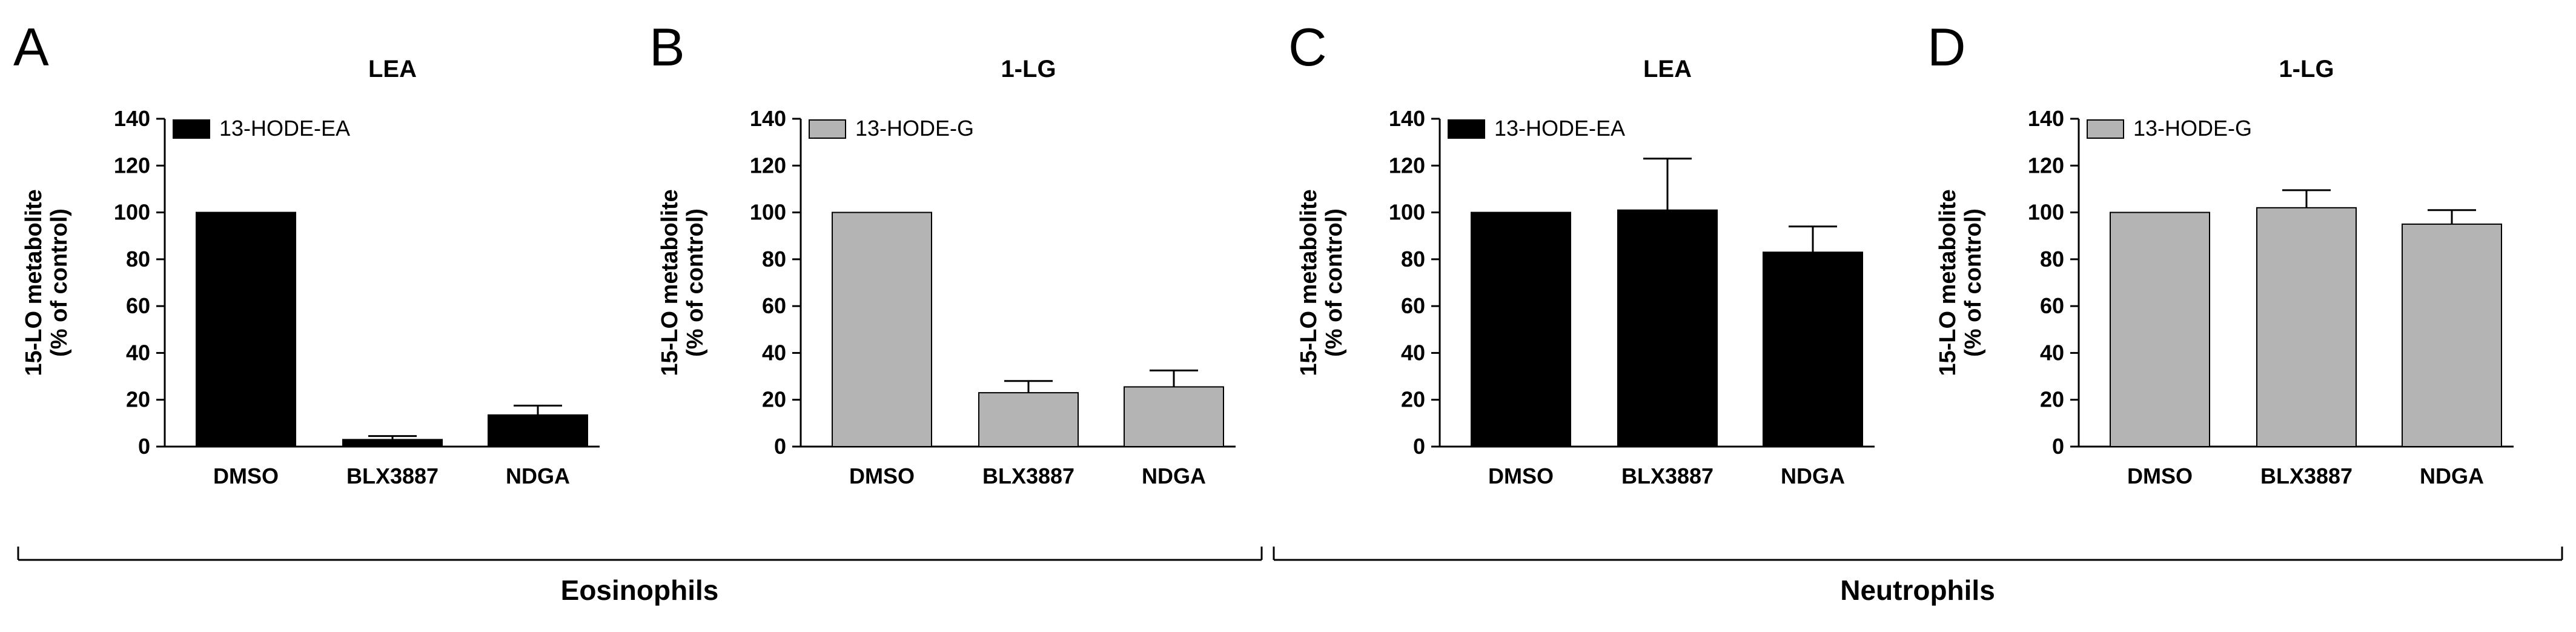 This screenshot has height=632, width=2576. What do you see at coordinates (667, 47) in the screenshot?
I see `panel-letter: B` at bounding box center [667, 47].